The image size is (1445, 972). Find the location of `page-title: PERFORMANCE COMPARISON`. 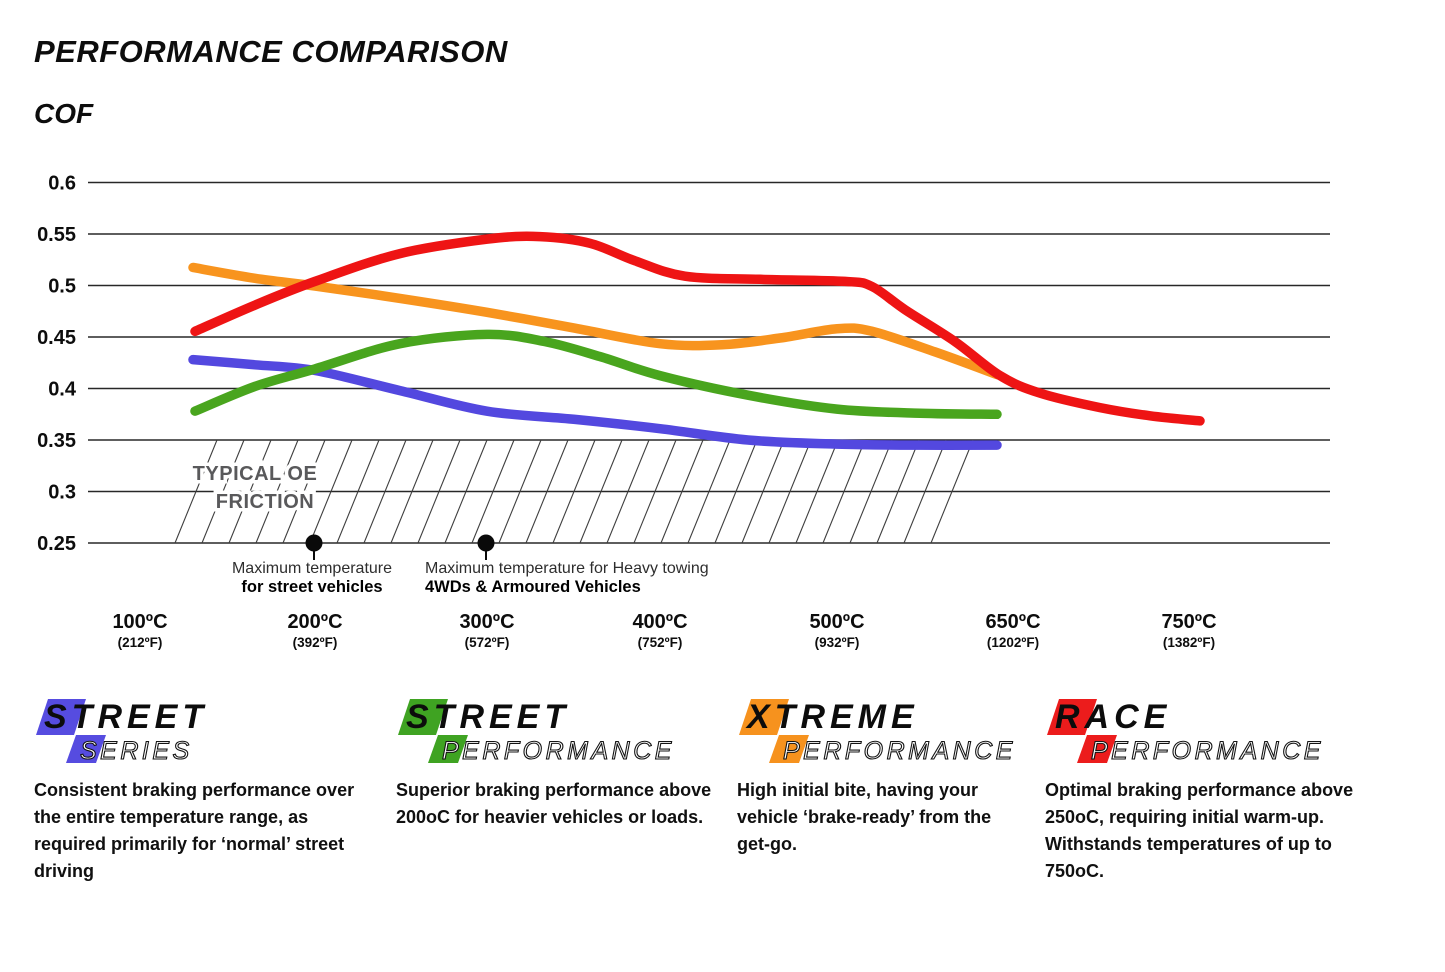

page-title: PERFORMANCE COMPARISON is located at coordinates (271, 51).